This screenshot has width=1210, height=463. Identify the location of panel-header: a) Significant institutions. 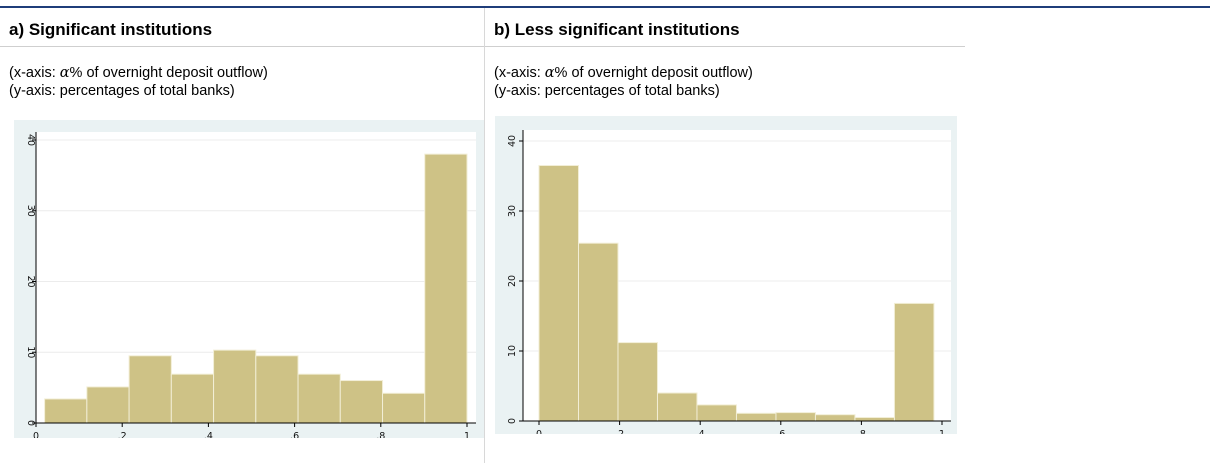
(242, 27).